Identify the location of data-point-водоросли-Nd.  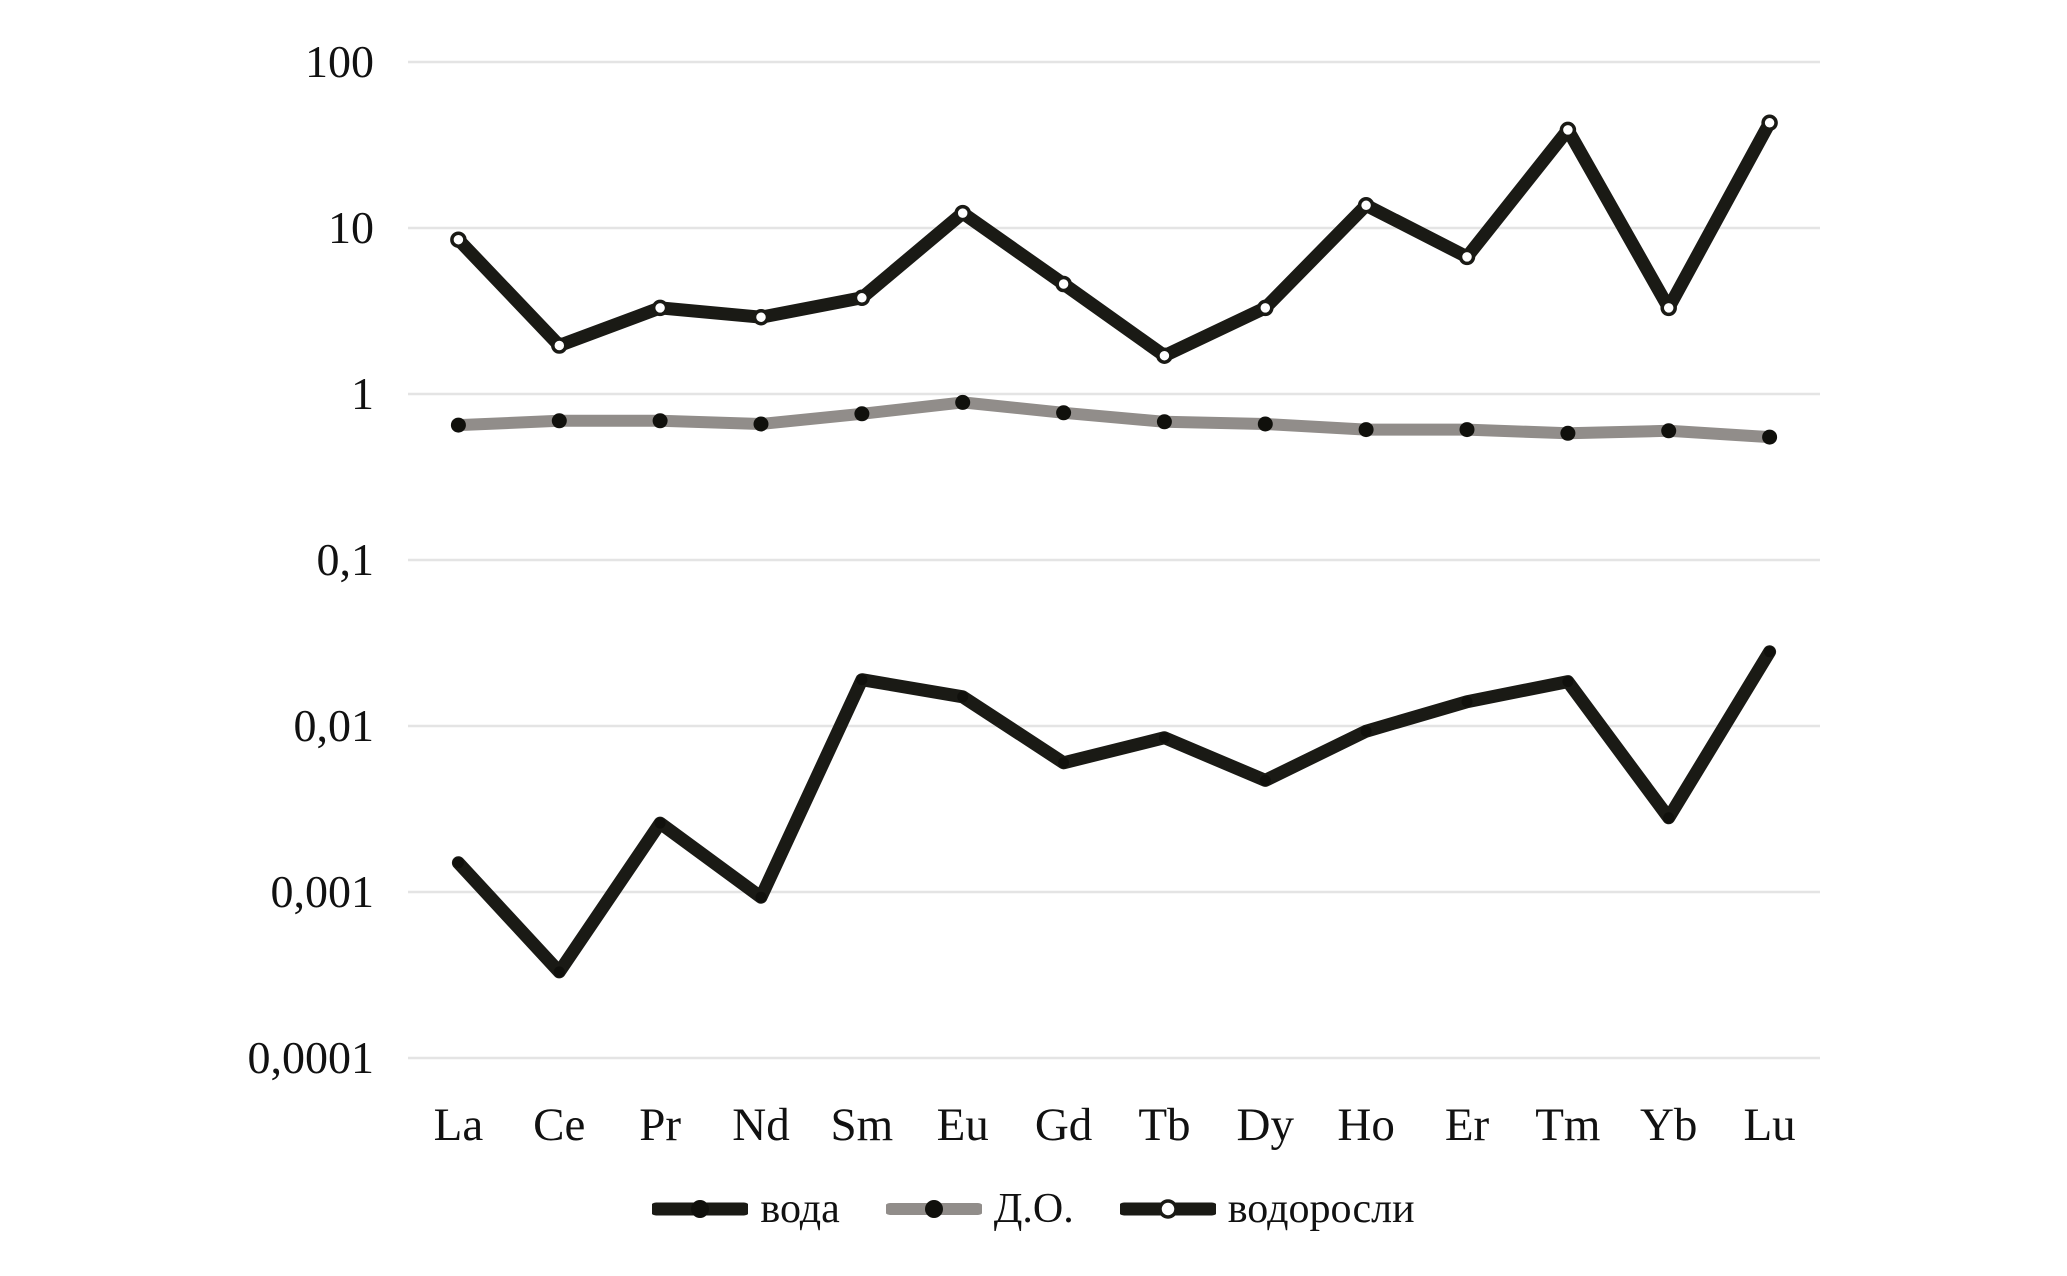
(761, 317).